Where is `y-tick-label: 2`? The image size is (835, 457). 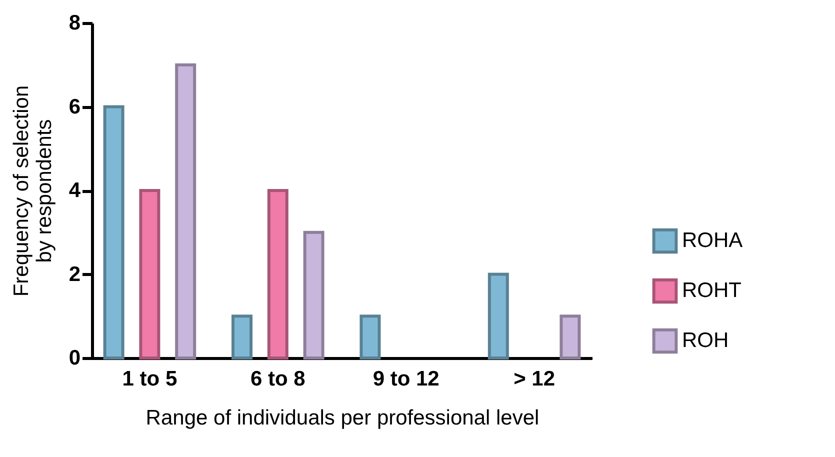
y-tick-label: 2 is located at coordinates (74, 274).